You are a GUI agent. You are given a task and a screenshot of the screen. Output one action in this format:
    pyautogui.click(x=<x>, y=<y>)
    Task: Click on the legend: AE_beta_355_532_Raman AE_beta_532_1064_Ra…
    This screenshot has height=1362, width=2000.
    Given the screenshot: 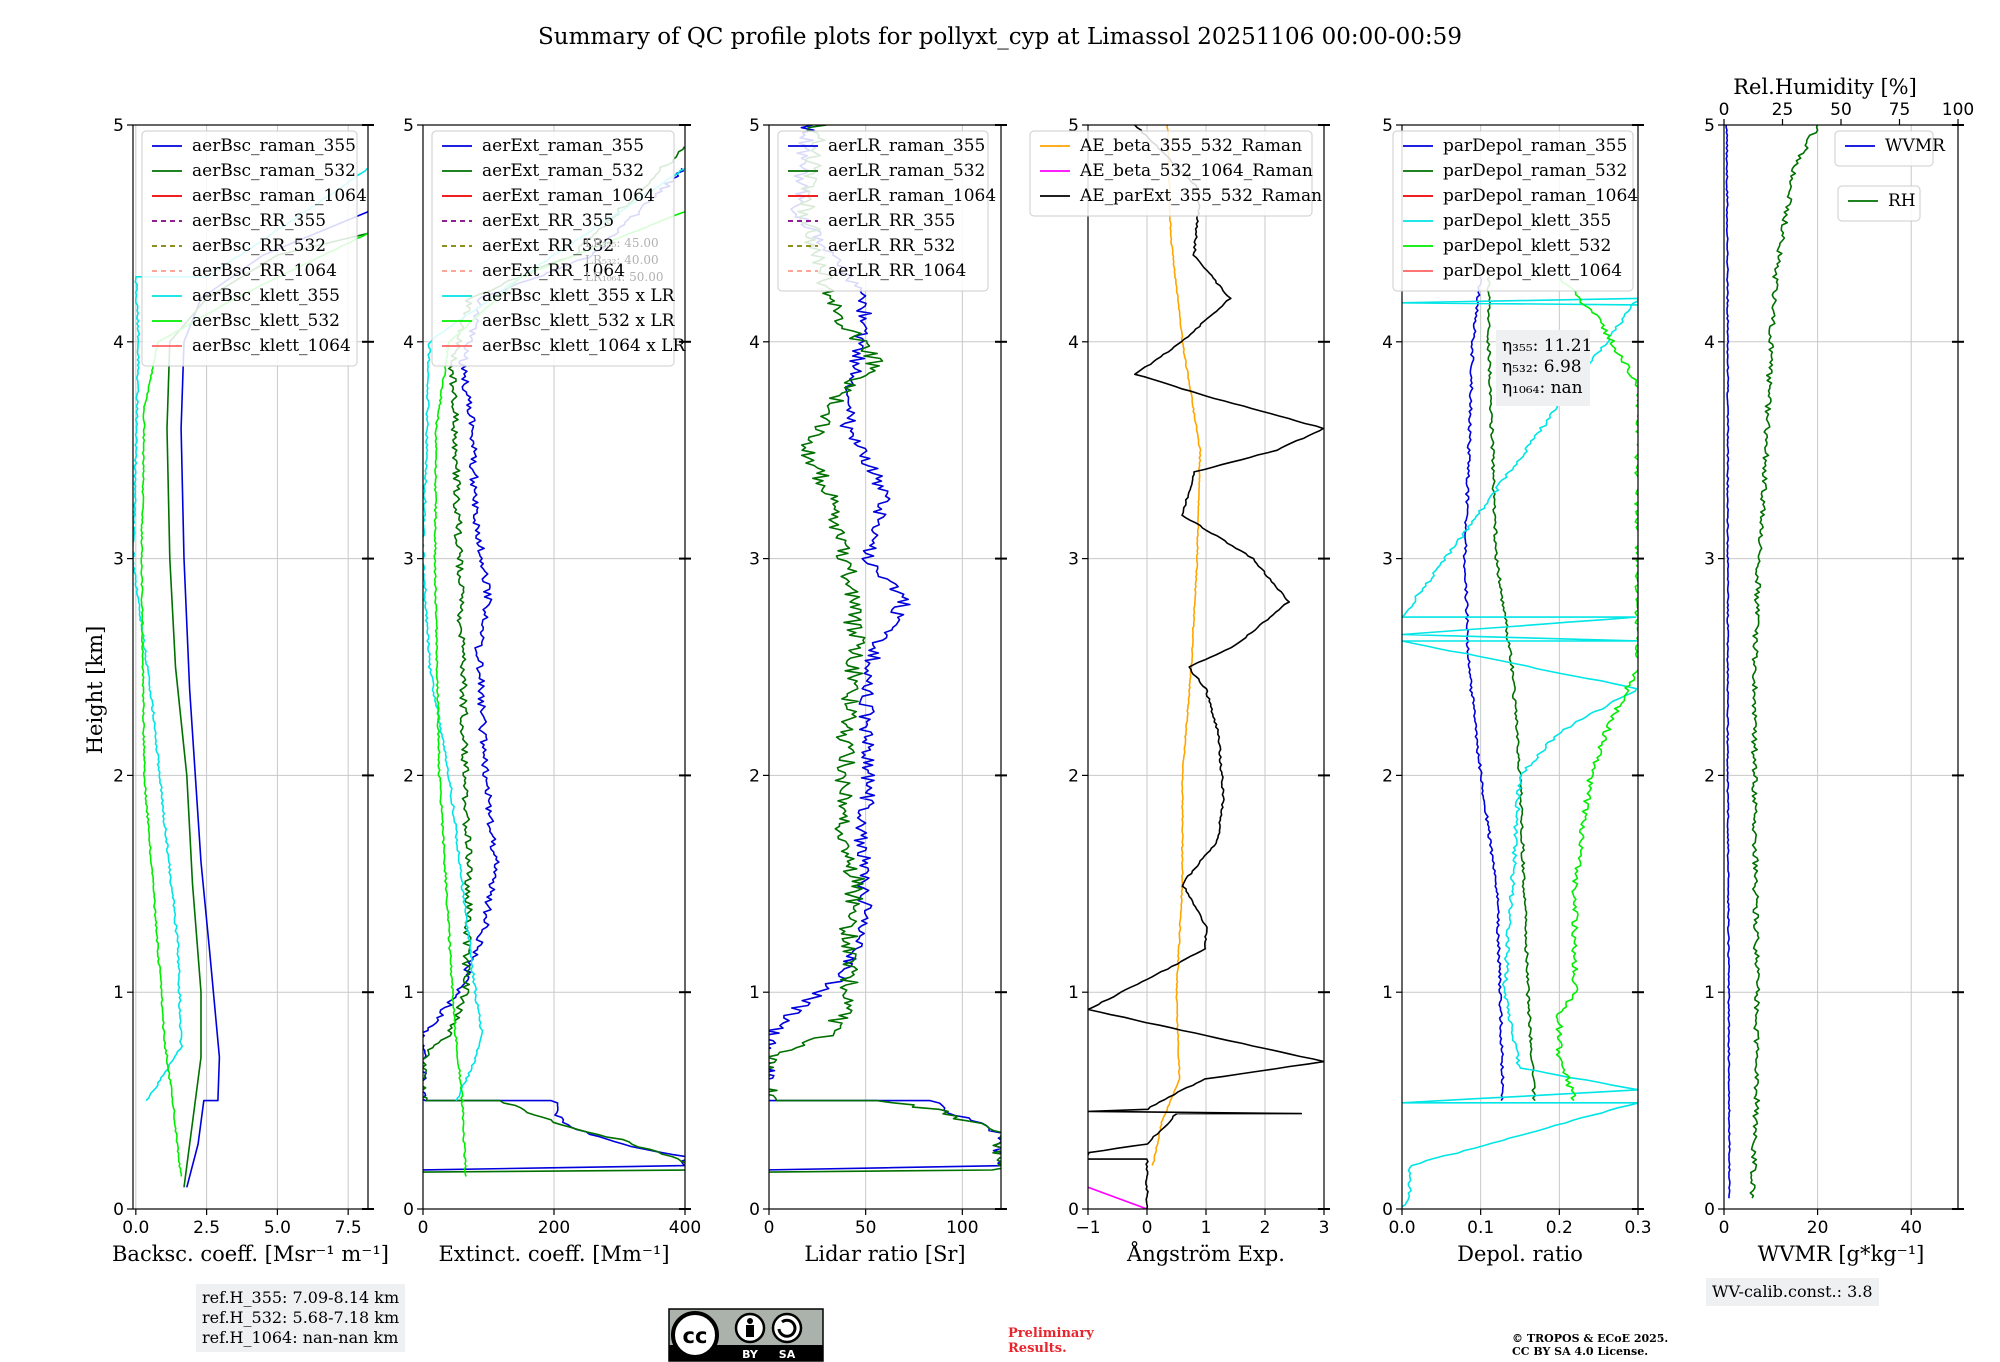 What is the action you would take?
    pyautogui.click(x=1175, y=173)
    